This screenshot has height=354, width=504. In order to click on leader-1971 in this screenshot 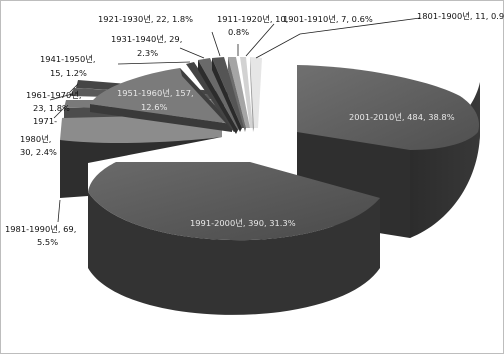, I will do `click(61, 97)`.